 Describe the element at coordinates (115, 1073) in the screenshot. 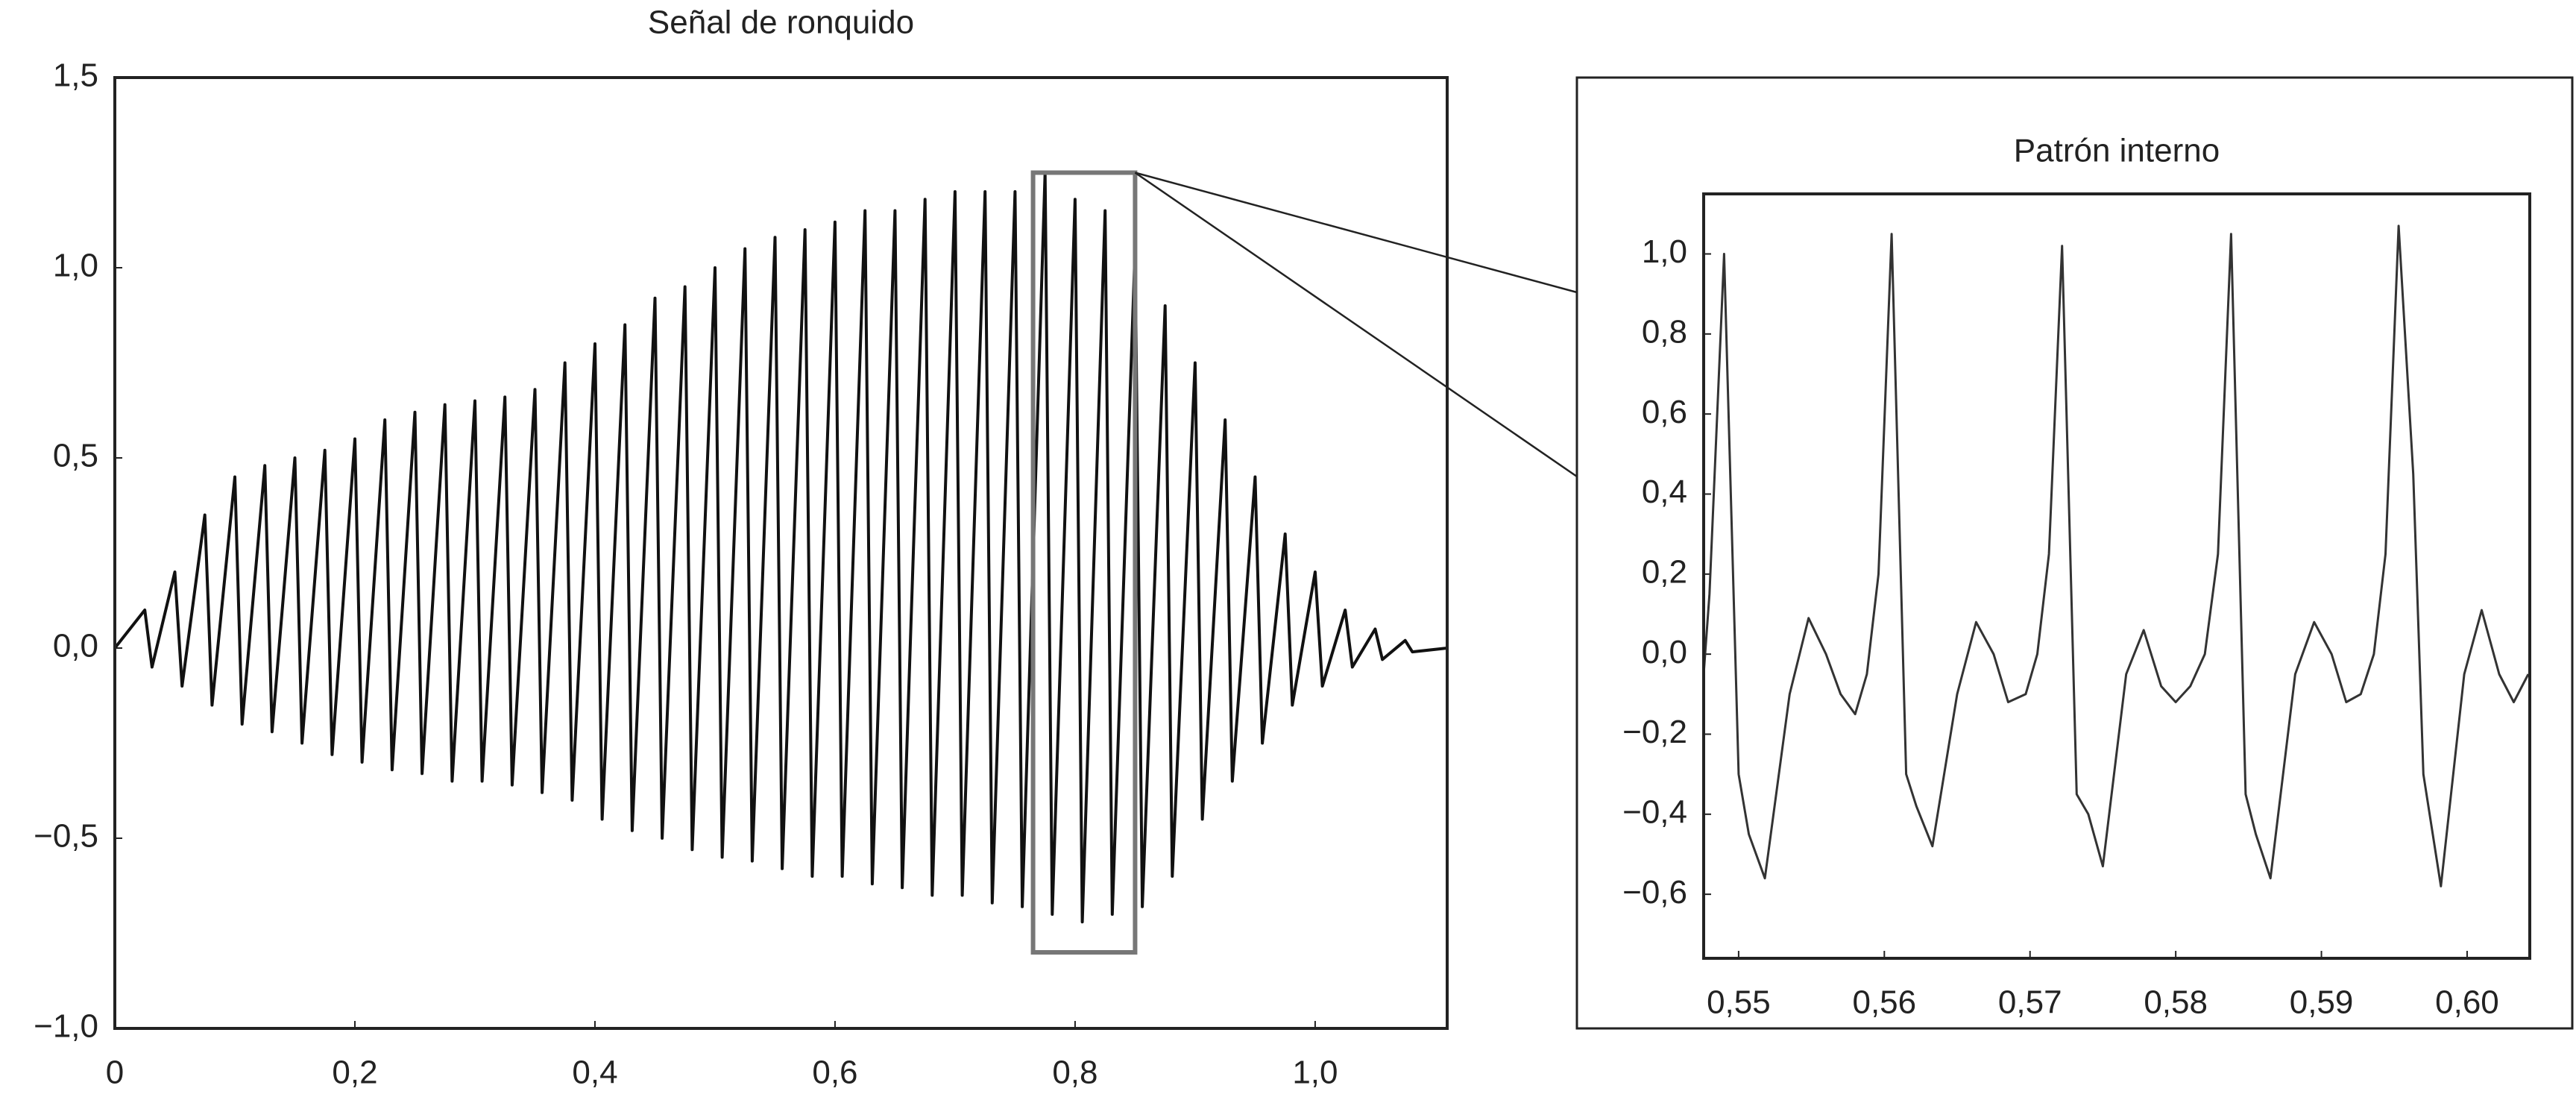

I see `x-tick-label: 0` at that location.